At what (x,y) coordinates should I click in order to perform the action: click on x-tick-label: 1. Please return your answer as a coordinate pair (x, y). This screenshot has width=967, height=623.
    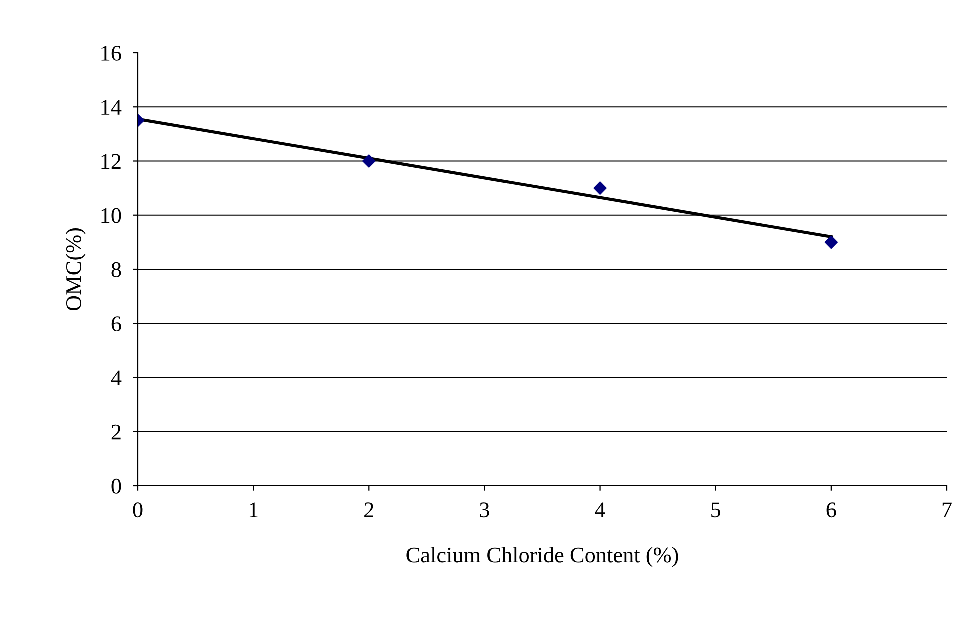
    Looking at the image, I should click on (254, 510).